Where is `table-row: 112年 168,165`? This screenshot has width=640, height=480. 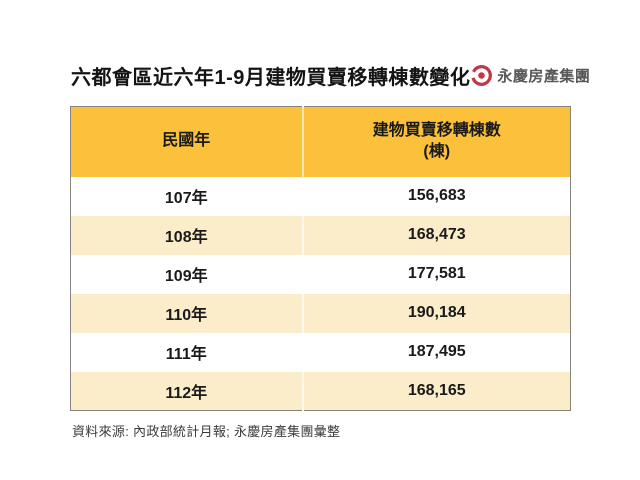 table-row: 112年 168,165 is located at coordinates (320, 391).